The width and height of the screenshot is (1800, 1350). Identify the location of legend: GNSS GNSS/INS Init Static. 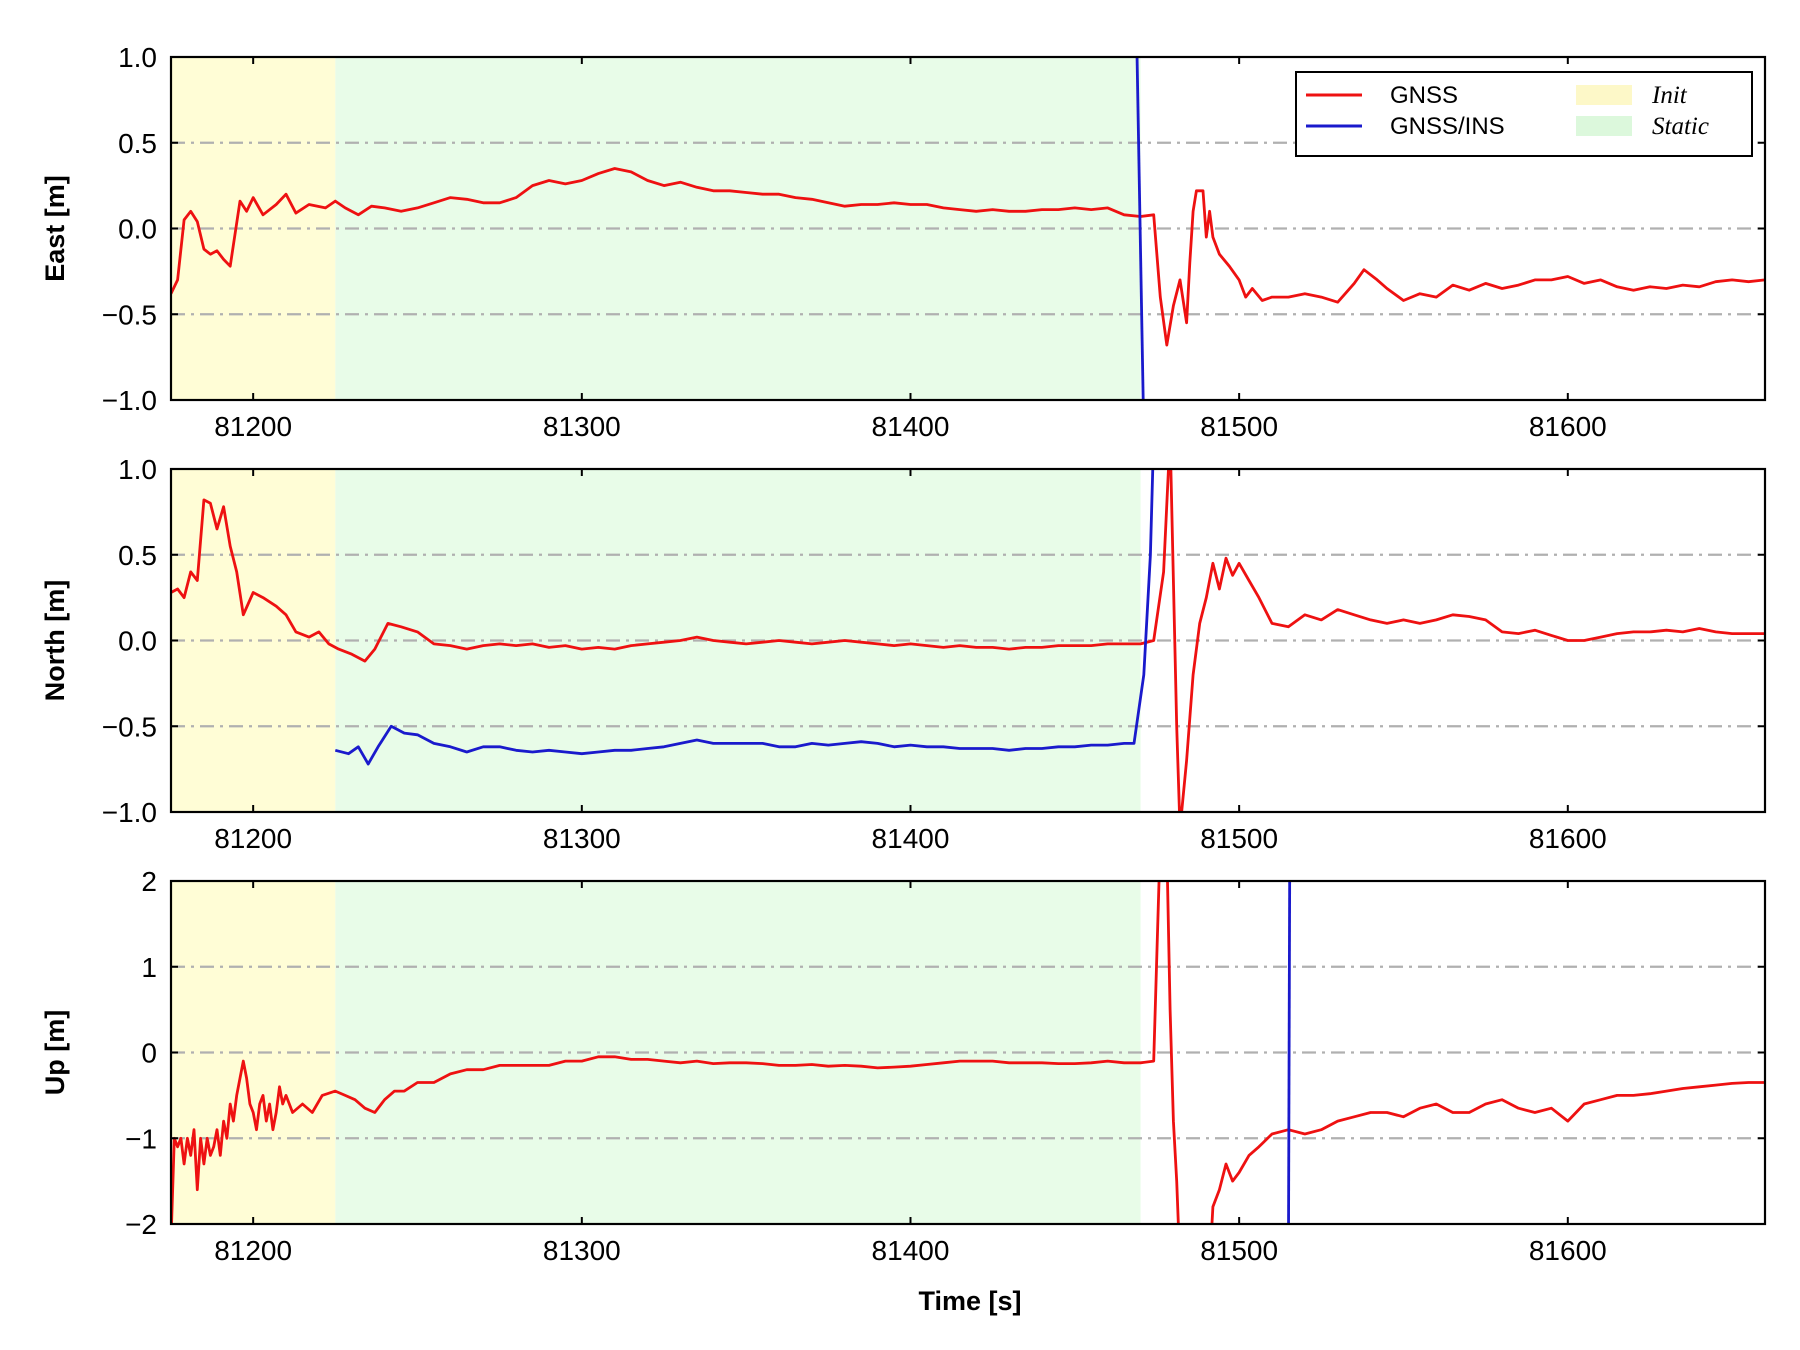
(1524, 114).